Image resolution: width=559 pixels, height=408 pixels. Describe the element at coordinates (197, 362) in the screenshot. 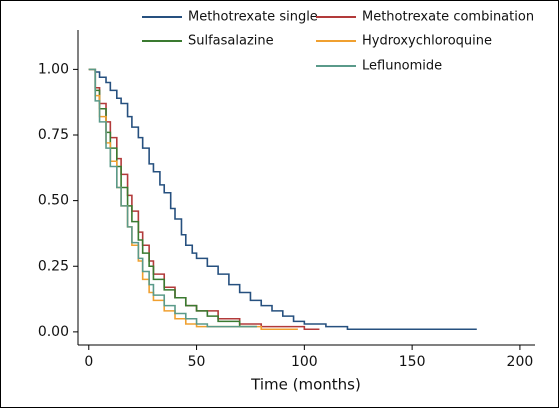

I see `x-tick-label: 50` at that location.